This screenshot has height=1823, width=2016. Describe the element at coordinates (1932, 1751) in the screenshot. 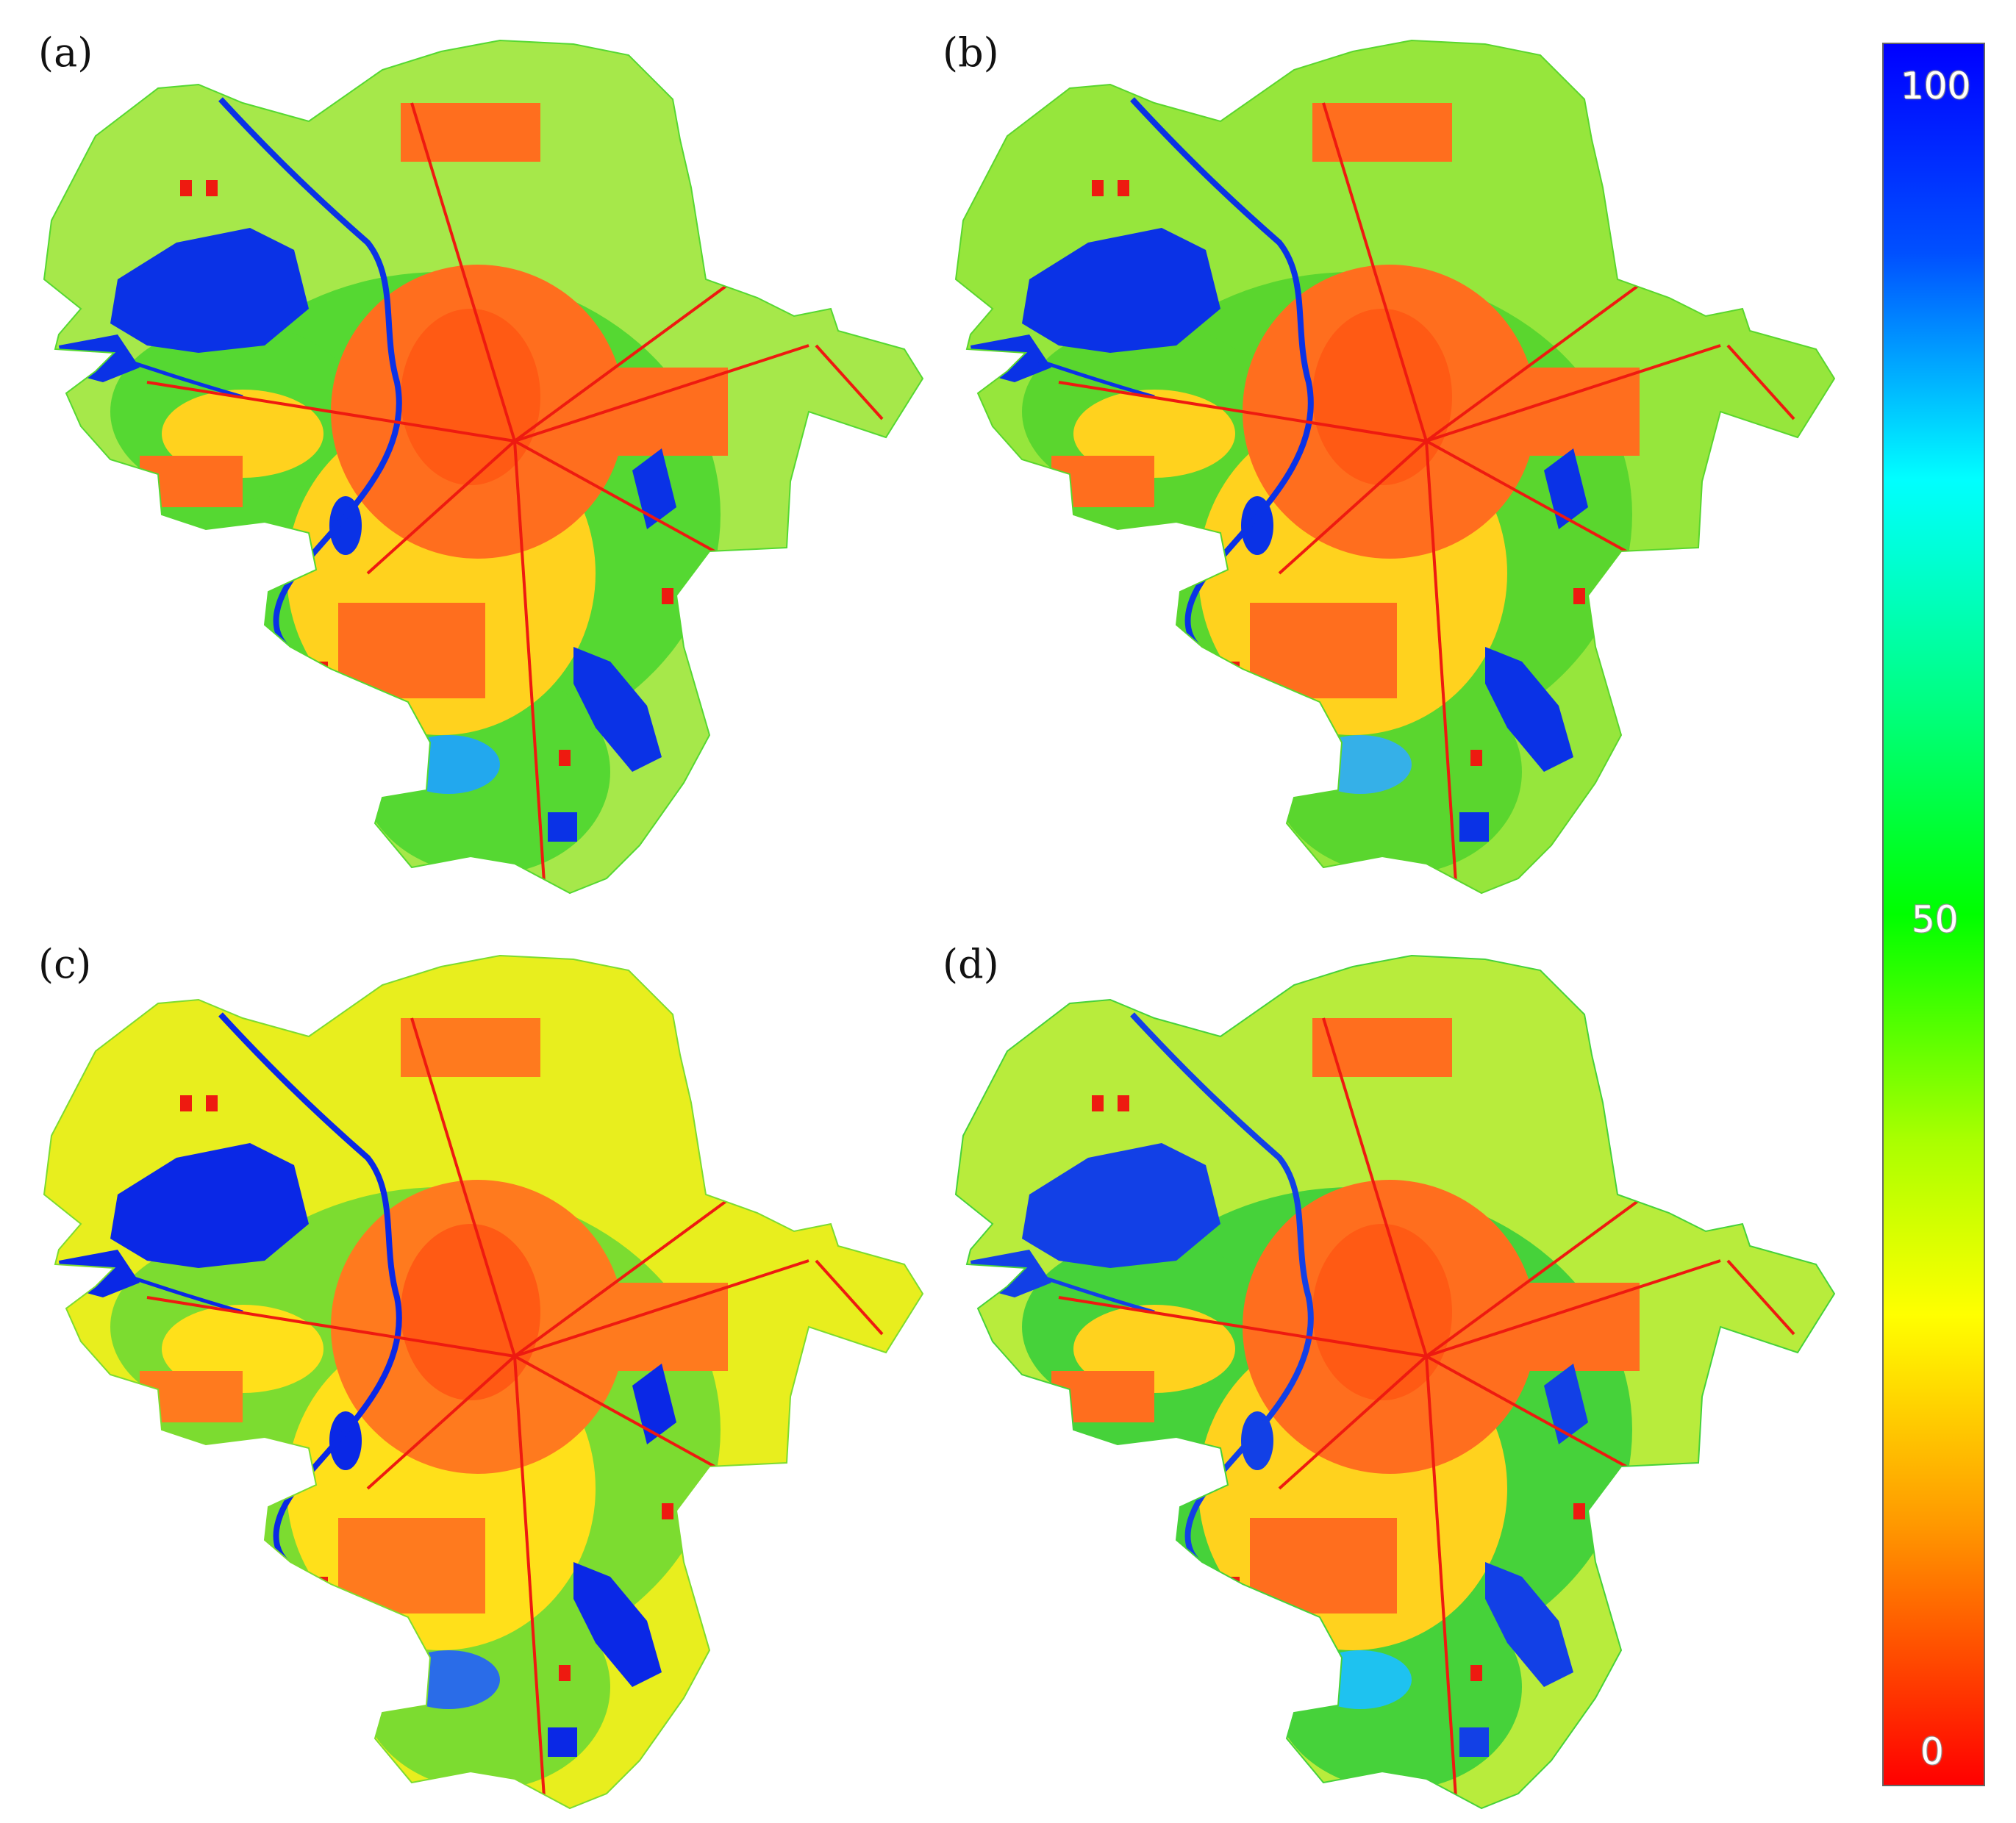

I see `legend-tick-0: 0` at that location.